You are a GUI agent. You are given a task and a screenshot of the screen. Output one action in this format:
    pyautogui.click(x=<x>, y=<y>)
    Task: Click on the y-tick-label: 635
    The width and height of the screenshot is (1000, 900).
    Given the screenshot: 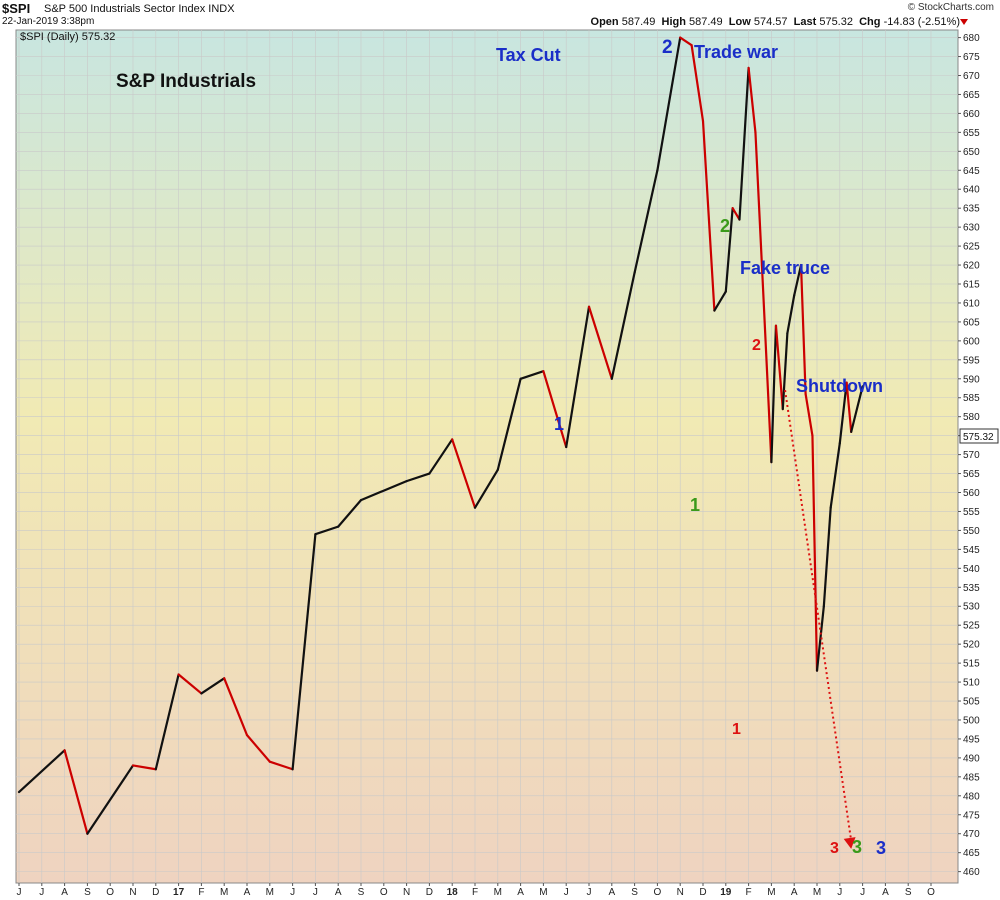 What is the action you would take?
    pyautogui.click(x=971, y=209)
    